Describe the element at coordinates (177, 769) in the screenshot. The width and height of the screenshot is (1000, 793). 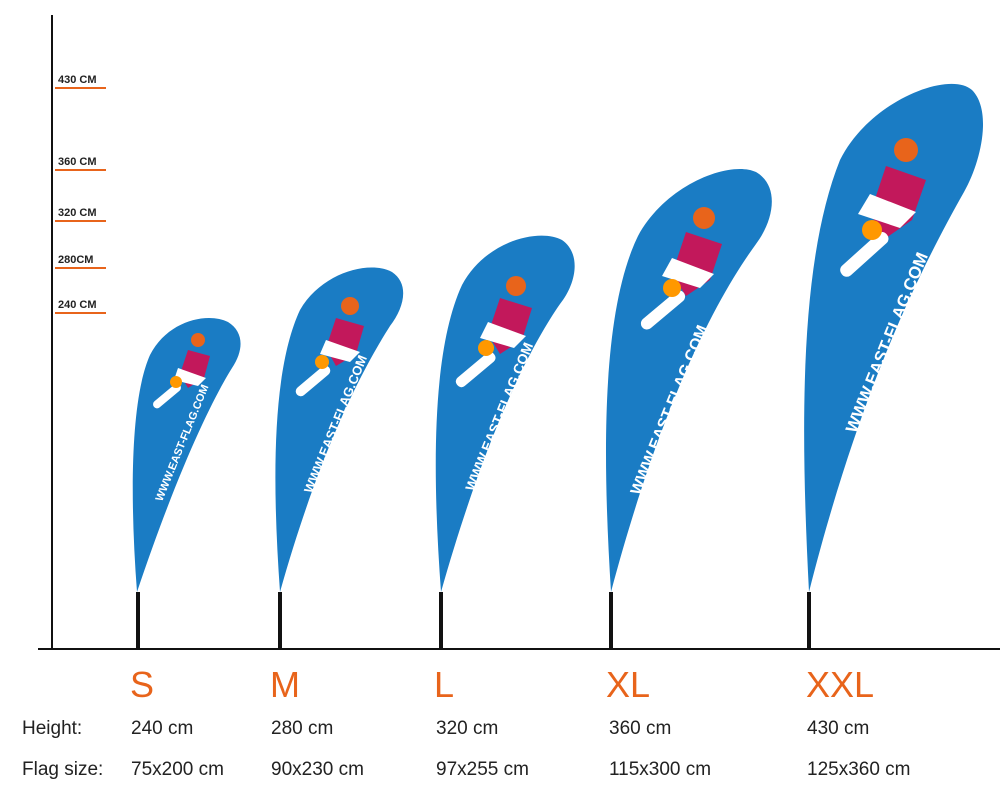
I see `flag-size-value-s: 75x200 cm` at that location.